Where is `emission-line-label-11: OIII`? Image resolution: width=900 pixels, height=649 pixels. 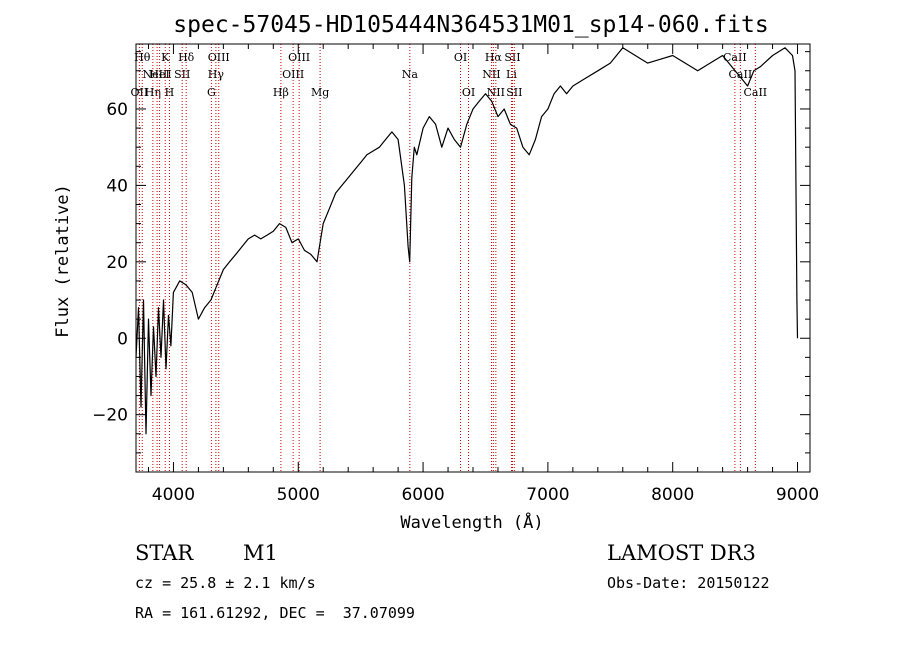 emission-line-label-11: OIII is located at coordinates (219, 57).